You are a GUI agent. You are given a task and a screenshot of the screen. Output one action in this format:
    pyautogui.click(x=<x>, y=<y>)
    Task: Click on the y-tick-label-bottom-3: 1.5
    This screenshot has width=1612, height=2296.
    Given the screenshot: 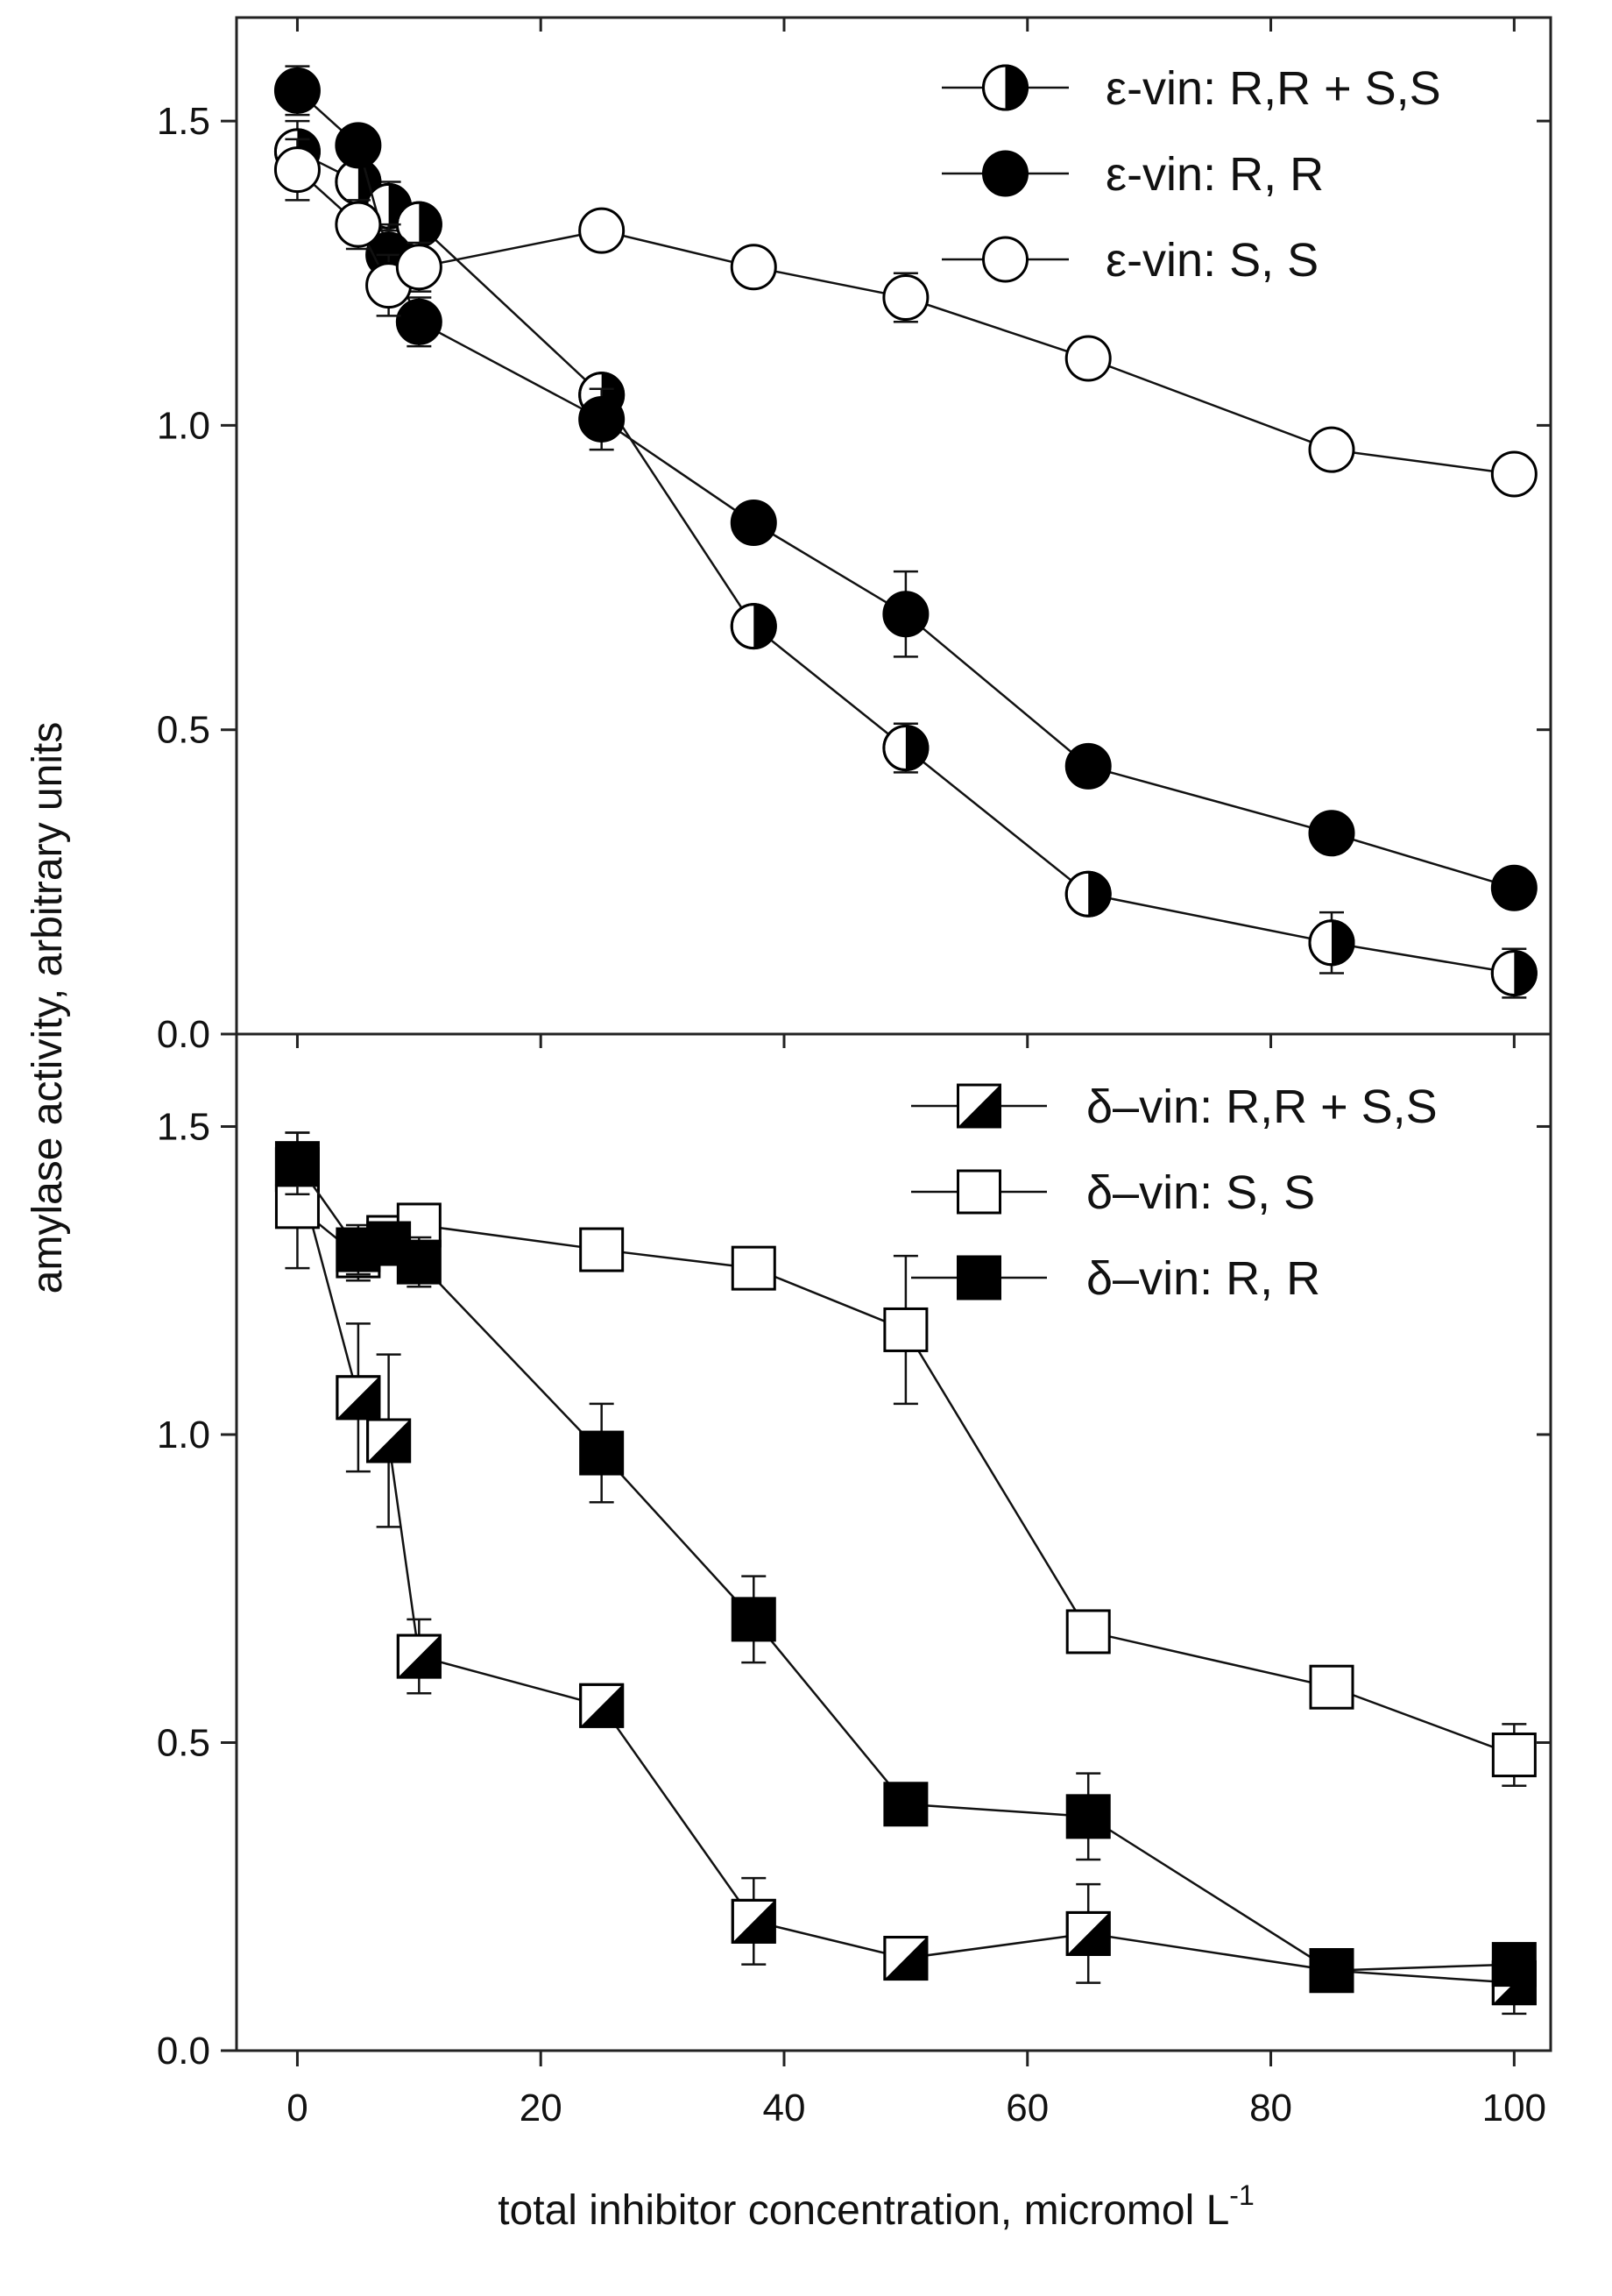 What is the action you would take?
    pyautogui.click(x=183, y=1126)
    